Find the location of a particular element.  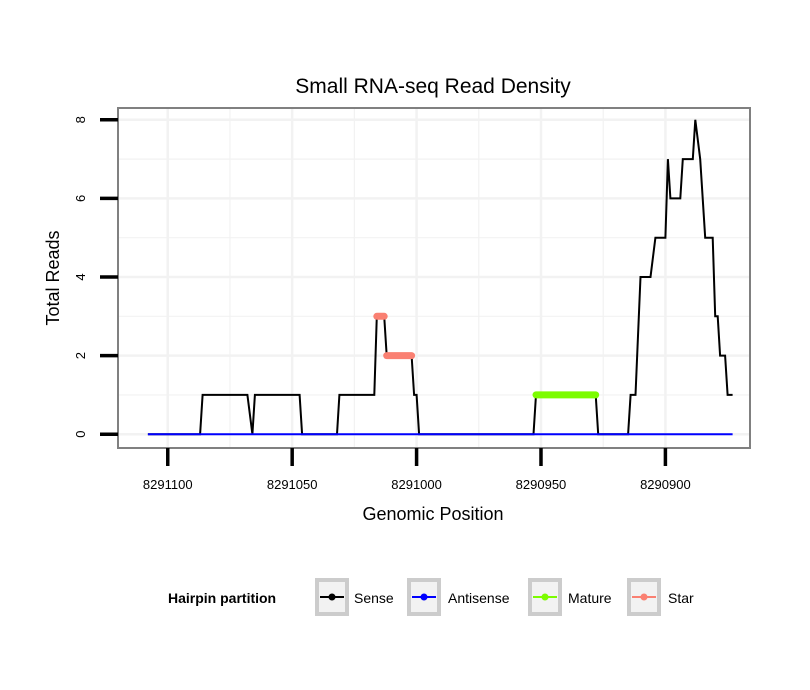

x-axis: 8291100 8291050 8291000 8290950 8290900 is located at coordinates (417, 470).